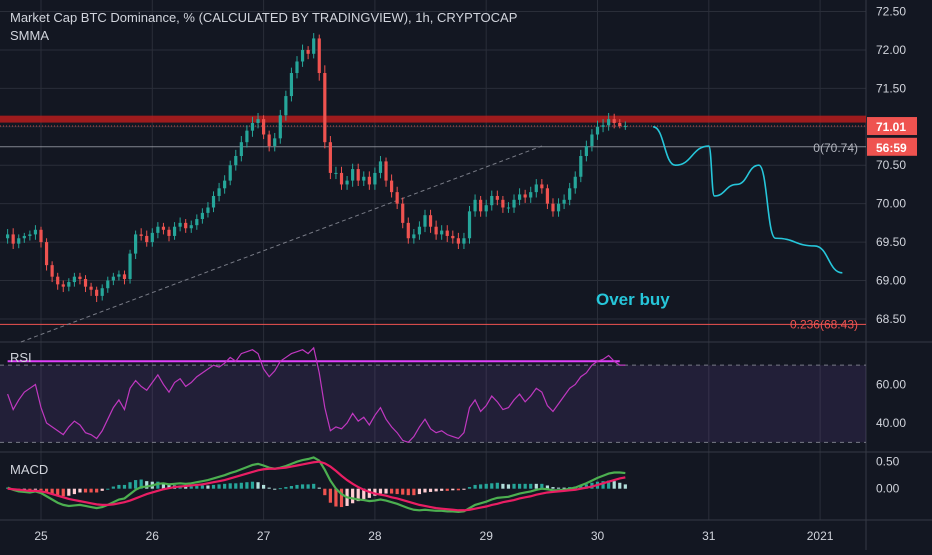 This screenshot has height=555, width=932. I want to click on countdown-badge, so click(892, 146).